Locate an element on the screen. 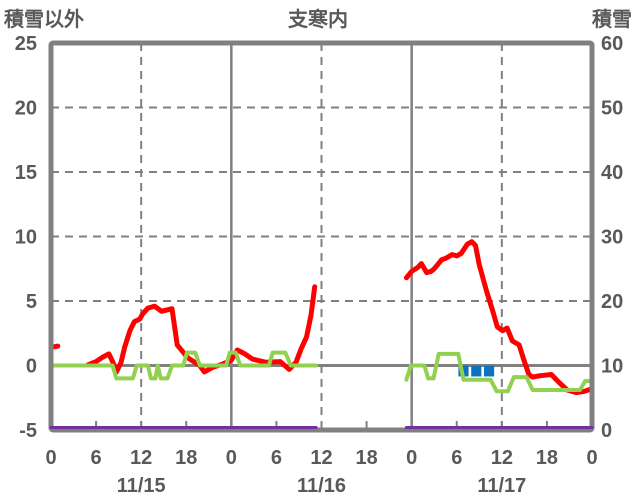 This screenshot has width=636, height=501. left-axis-tick-label: 25 is located at coordinates (26, 44).